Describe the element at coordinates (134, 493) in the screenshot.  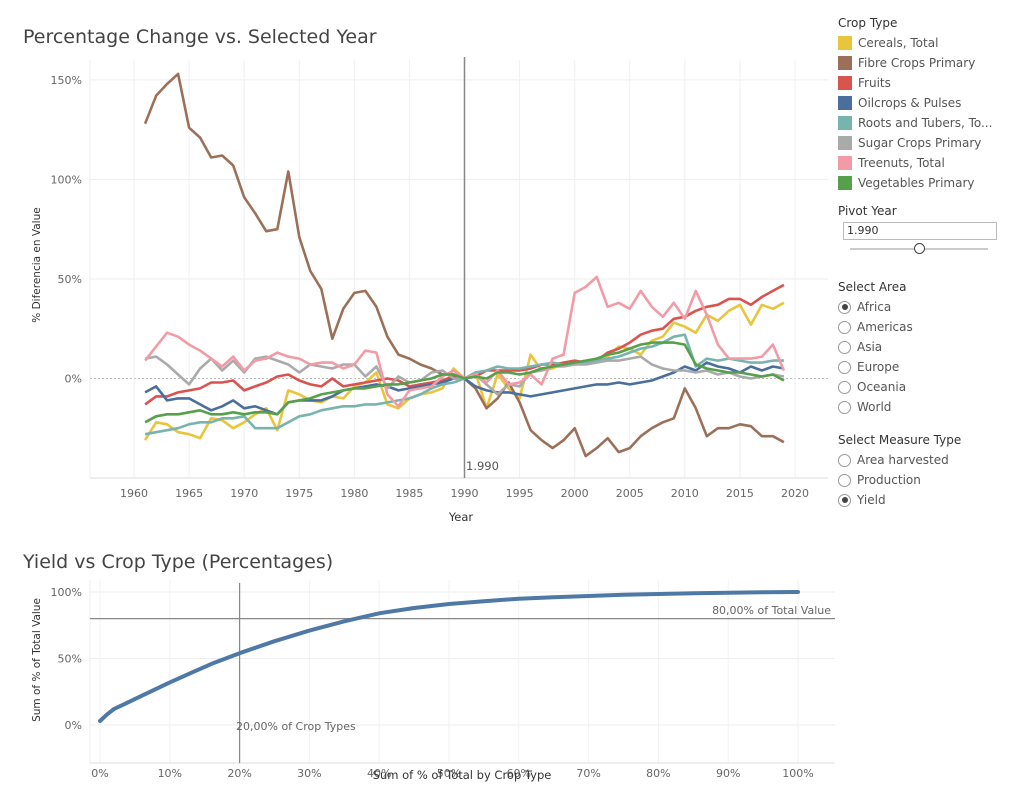
I see `top-x-tick-label: 1960` at that location.